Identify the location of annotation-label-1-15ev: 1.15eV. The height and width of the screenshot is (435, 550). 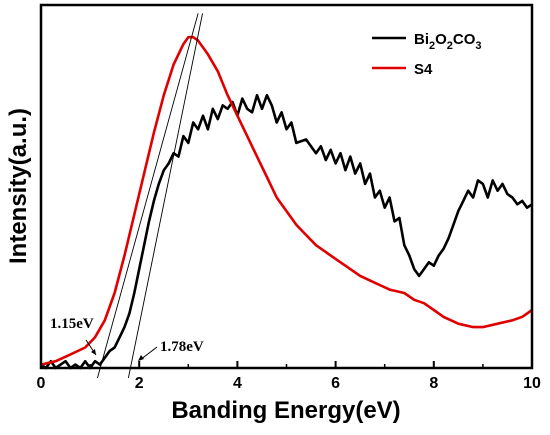
(72, 324).